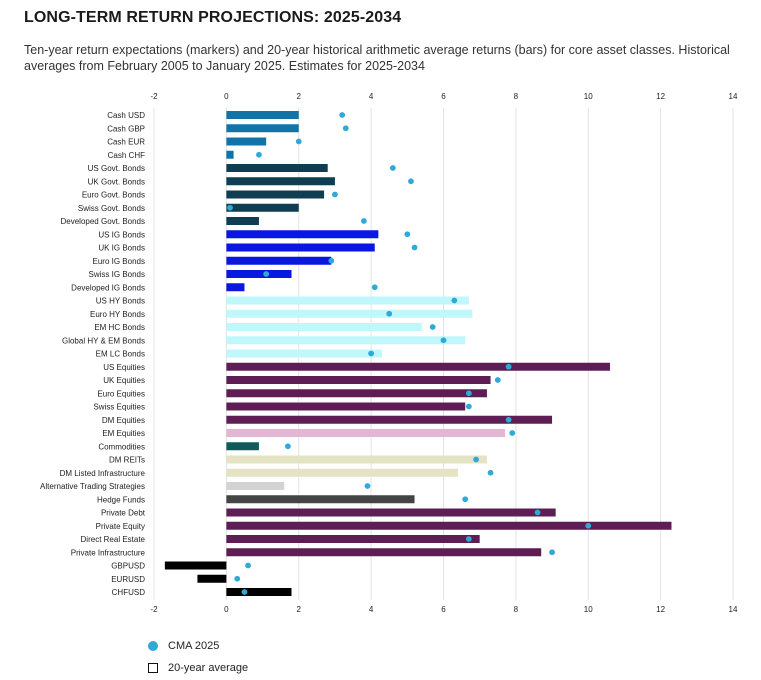 The image size is (761, 680). Describe the element at coordinates (153, 646) in the screenshot. I see `legend-marker-icon` at that location.